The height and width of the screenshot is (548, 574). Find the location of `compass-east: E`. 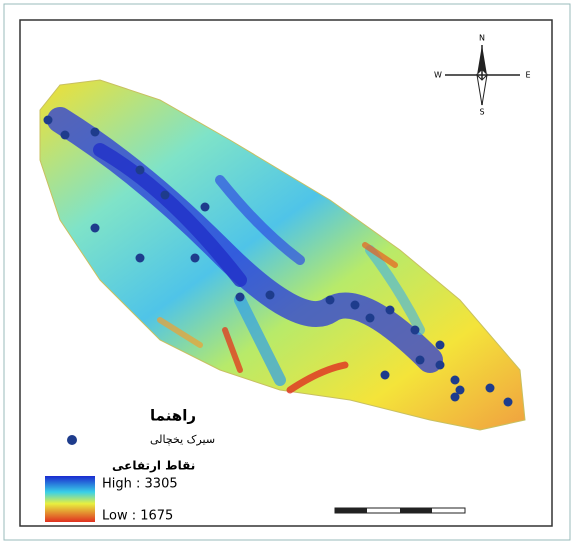

compass-east: E is located at coordinates (527, 75).